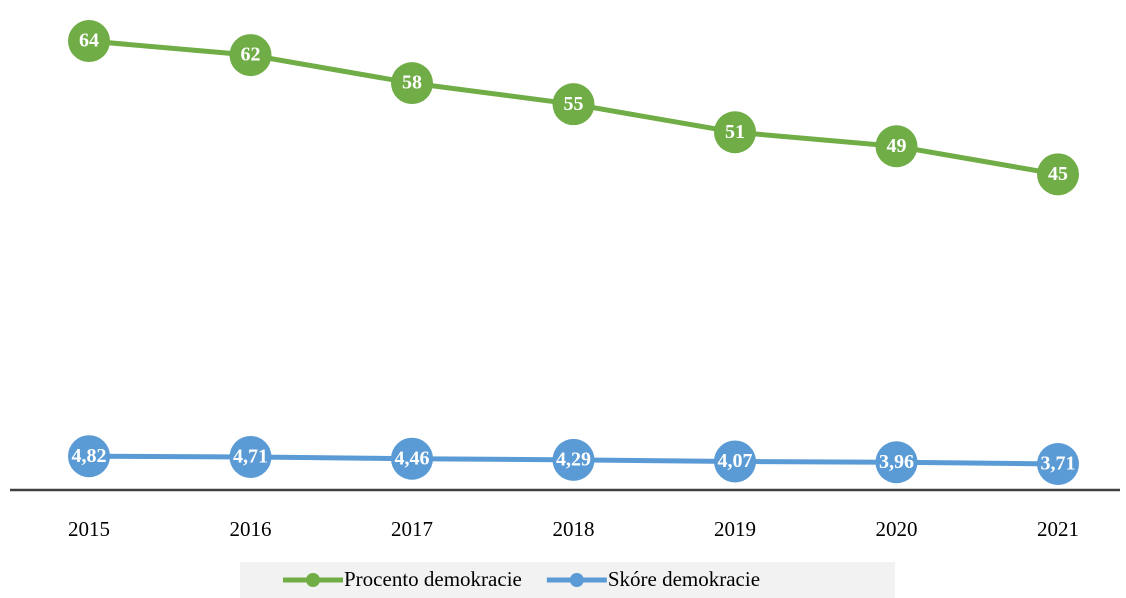 The image size is (1126, 598). Describe the element at coordinates (412, 529) in the screenshot. I see `x-tick-label: 2017` at that location.